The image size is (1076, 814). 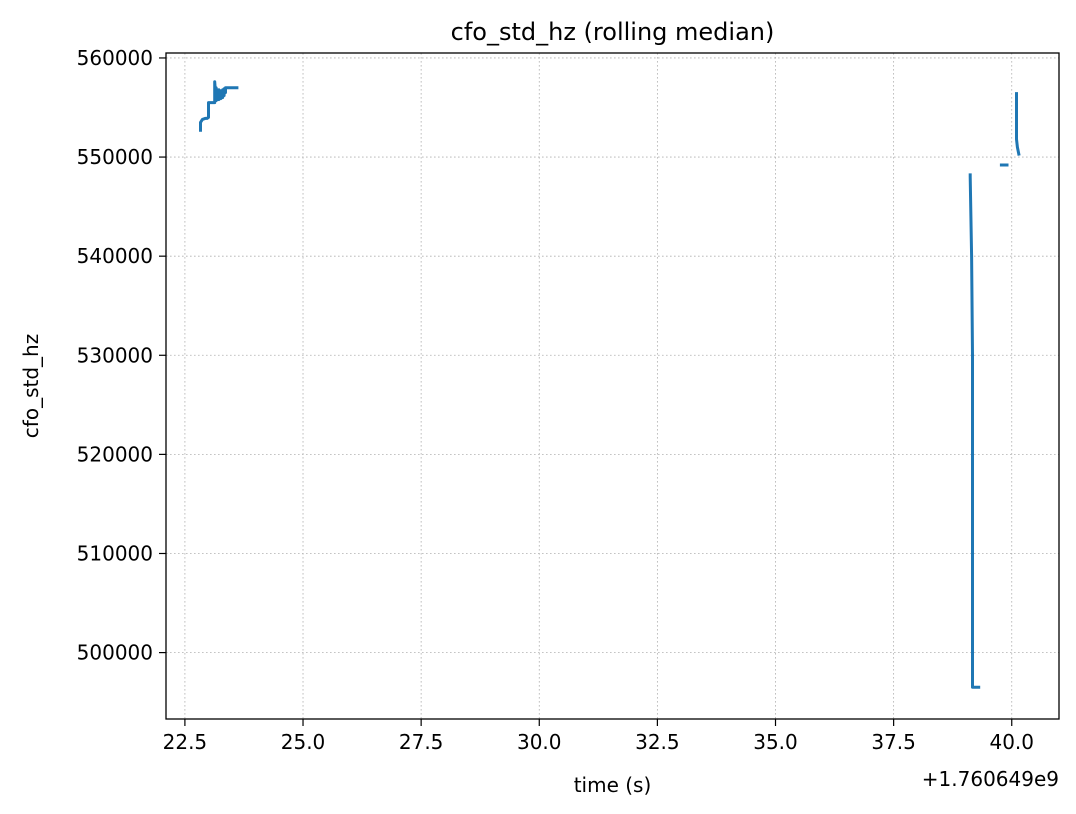 I want to click on x-tick-label: 22.5, so click(x=185, y=742).